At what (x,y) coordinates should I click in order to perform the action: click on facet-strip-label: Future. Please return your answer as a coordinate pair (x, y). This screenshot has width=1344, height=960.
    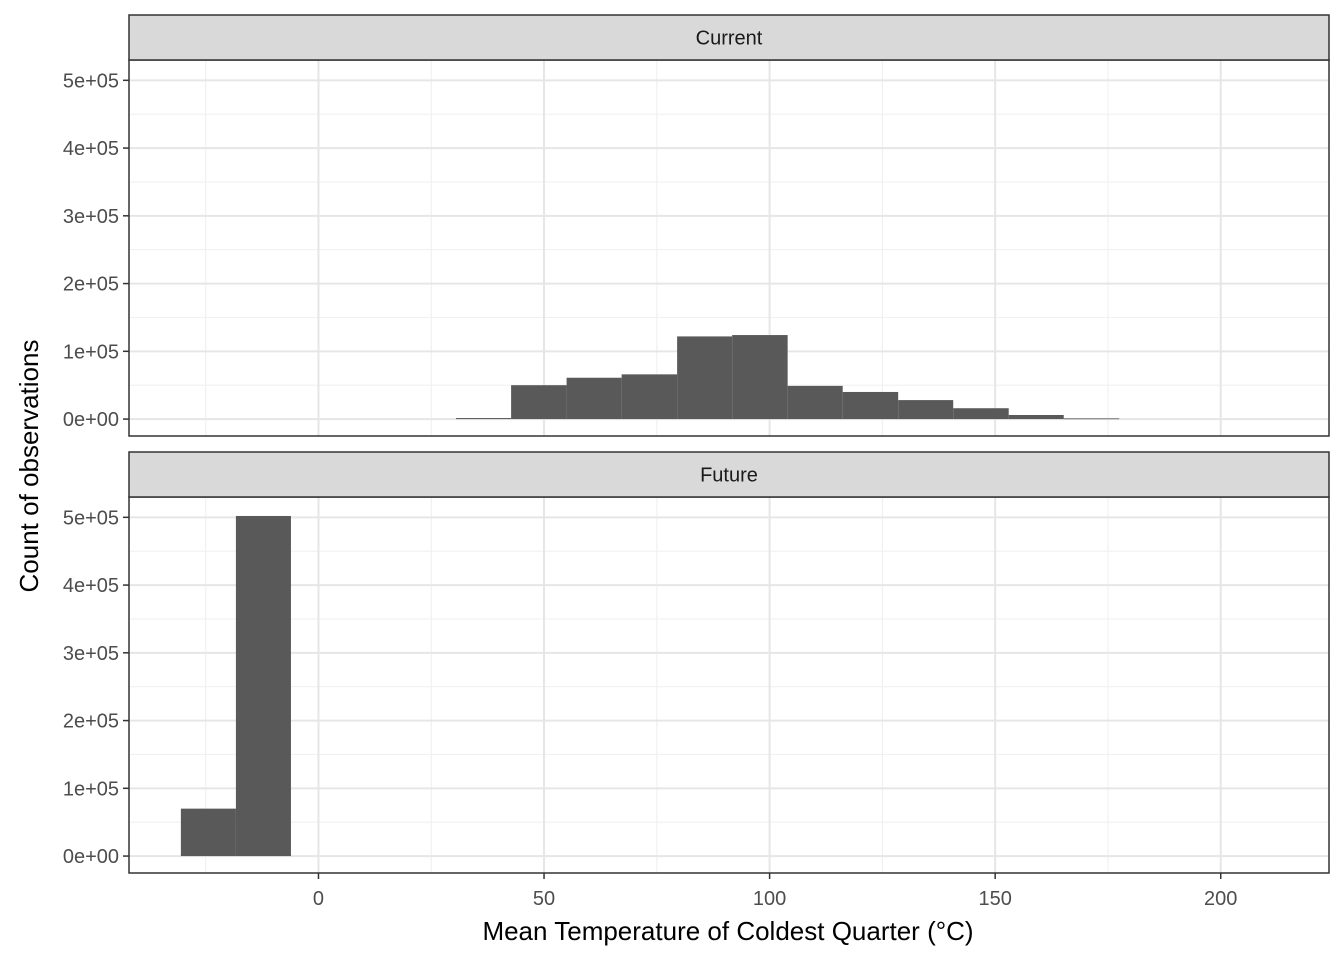
    Looking at the image, I should click on (729, 476).